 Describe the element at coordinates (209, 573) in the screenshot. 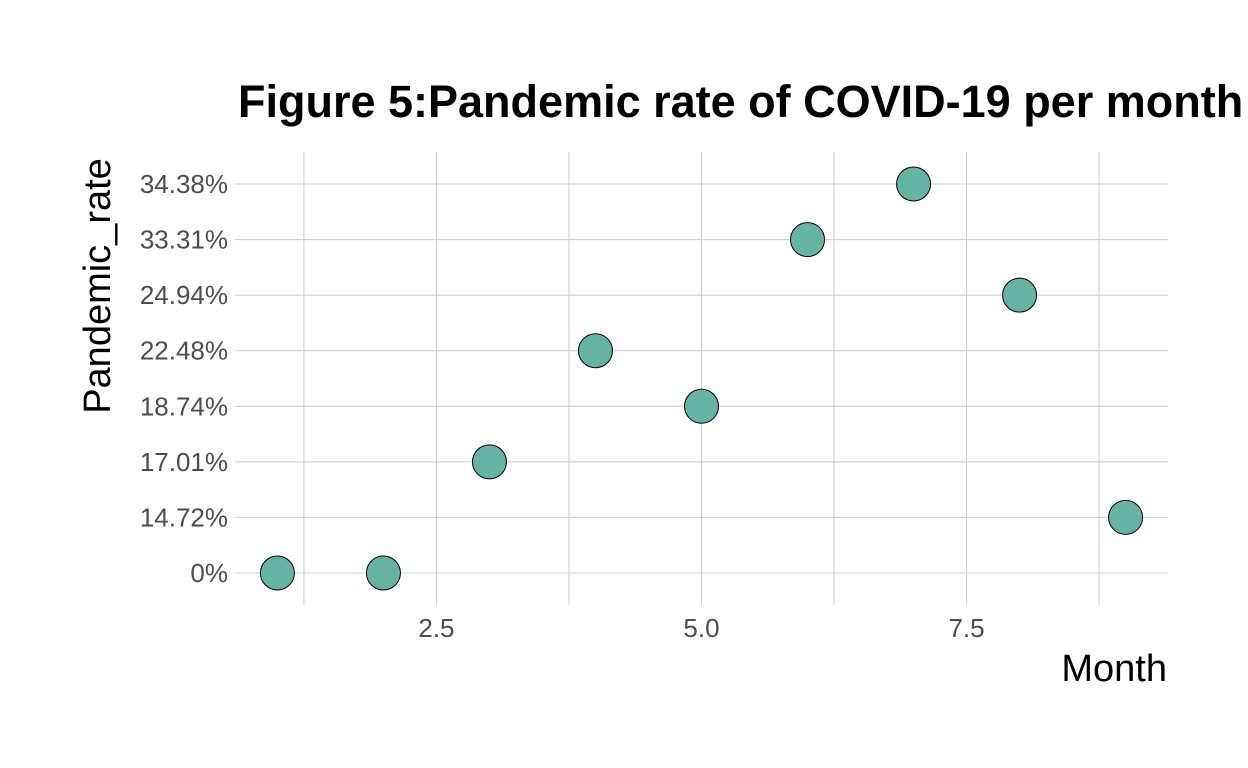

I see `y-tick-label: 0%` at that location.